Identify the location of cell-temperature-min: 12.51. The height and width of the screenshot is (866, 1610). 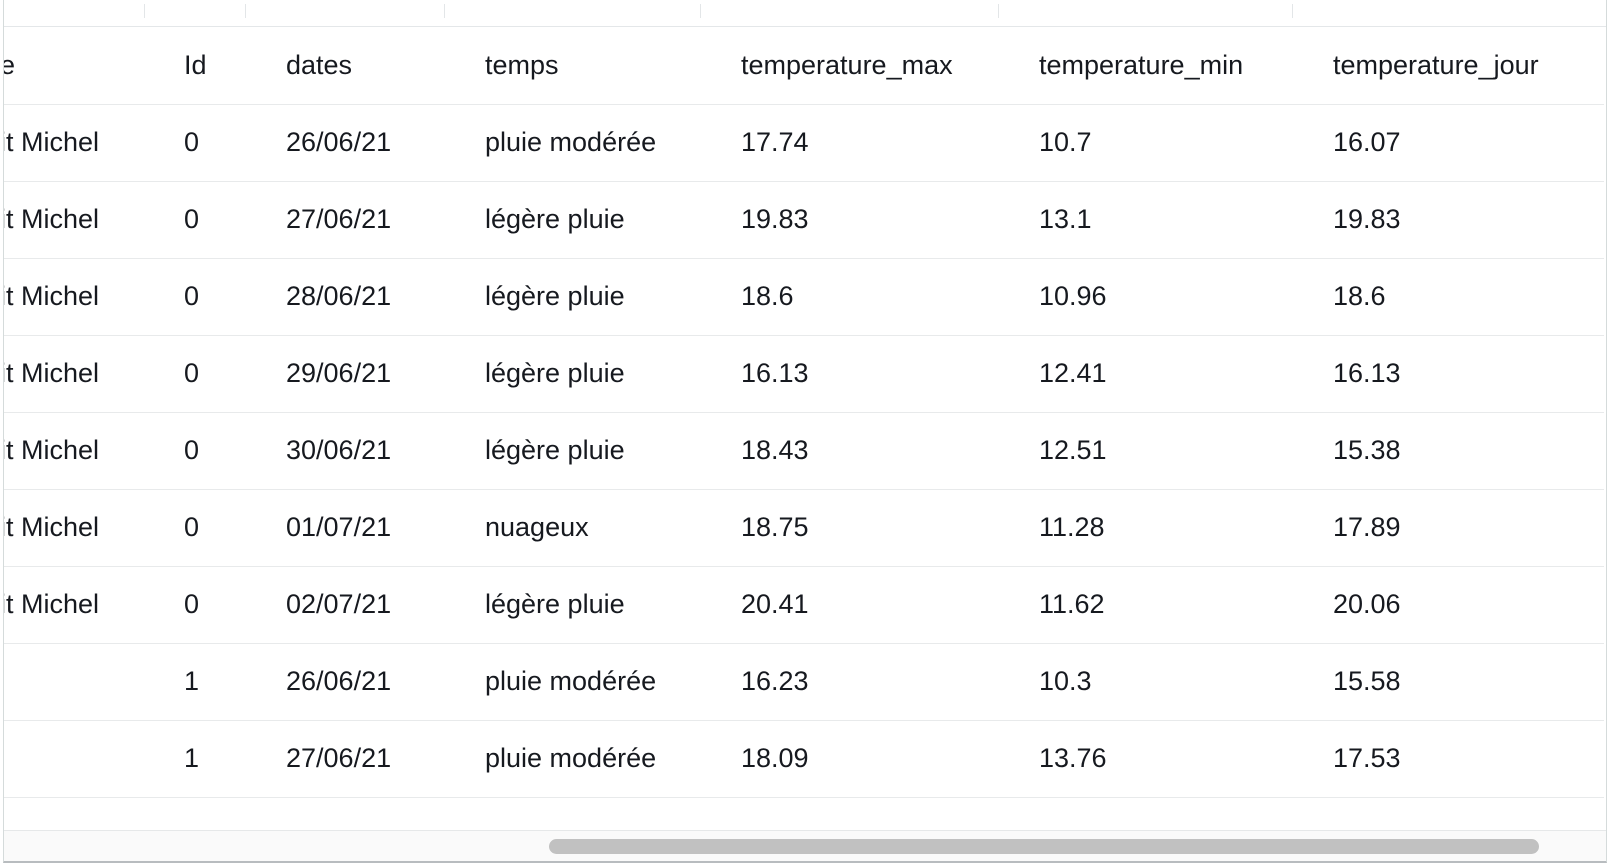
(1176, 451).